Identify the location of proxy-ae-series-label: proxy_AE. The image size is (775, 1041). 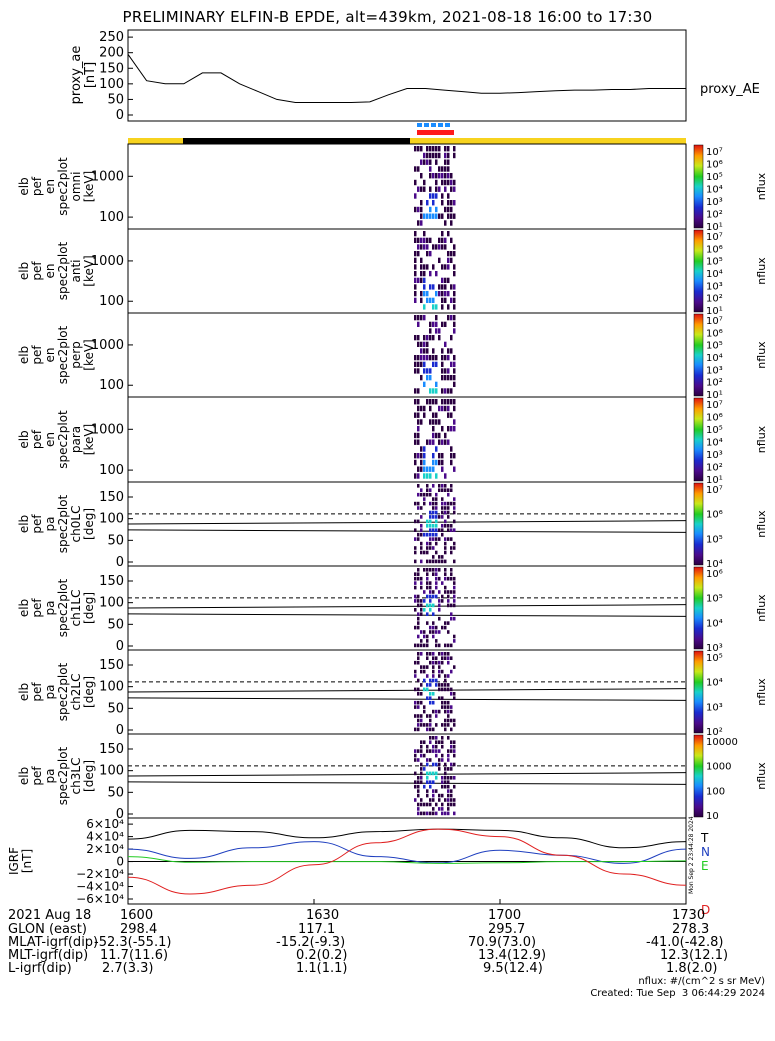
(730, 89).